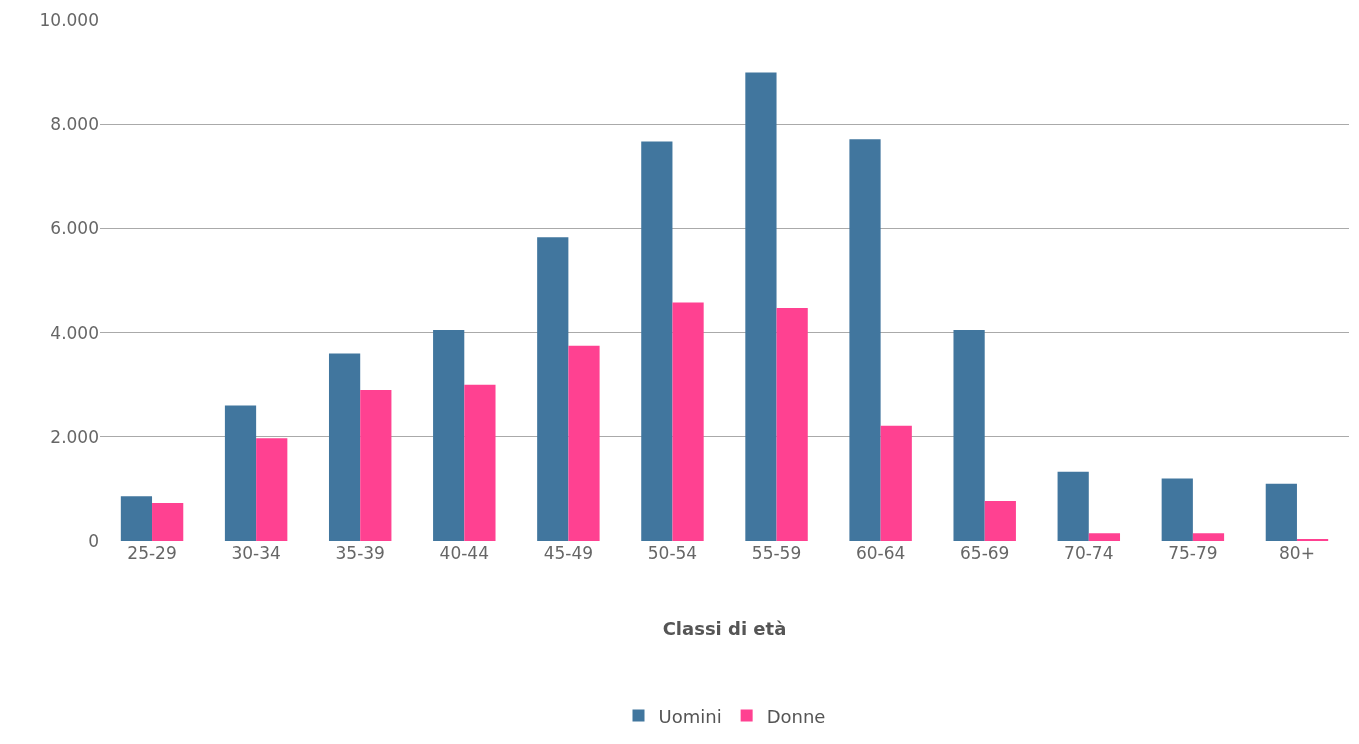 This screenshot has width=1359, height=744. Describe the element at coordinates (74, 228) in the screenshot. I see `y-tick-label: 6.000` at that location.